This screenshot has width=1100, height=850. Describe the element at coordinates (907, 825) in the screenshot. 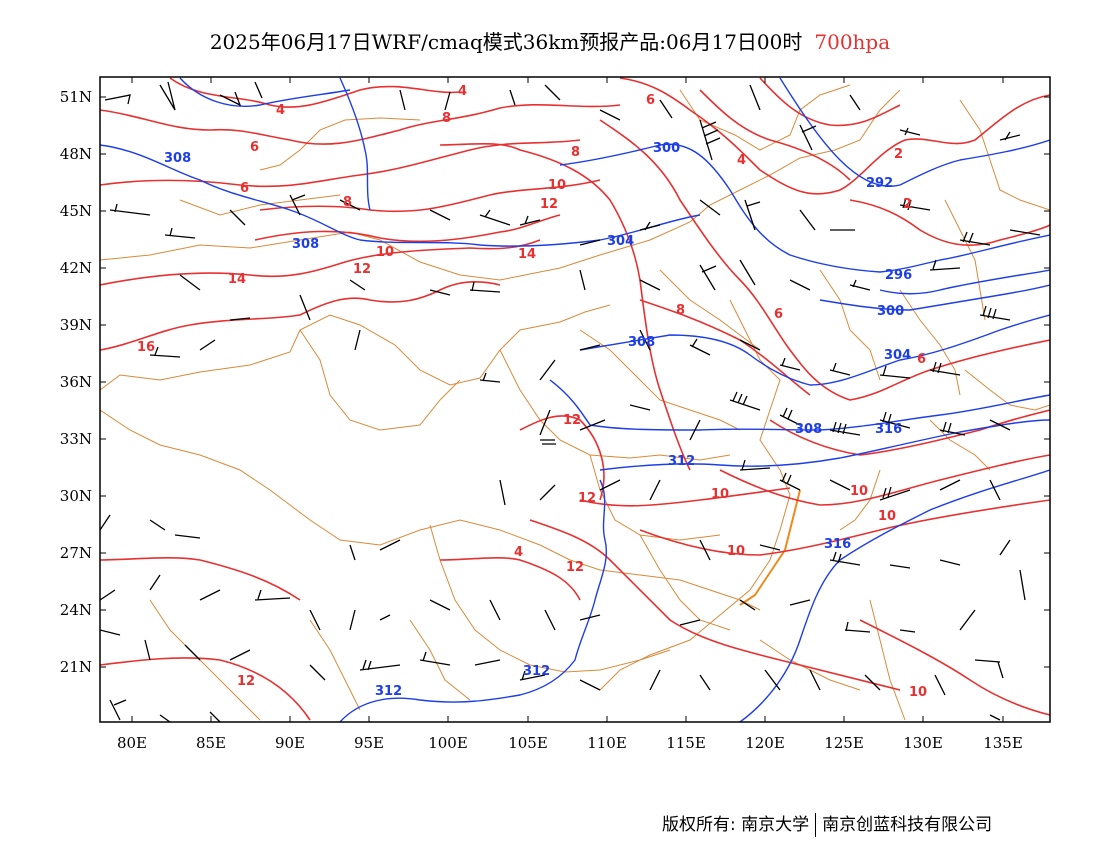

I see `copyright-right: 南京创蓝科技有限公司` at that location.